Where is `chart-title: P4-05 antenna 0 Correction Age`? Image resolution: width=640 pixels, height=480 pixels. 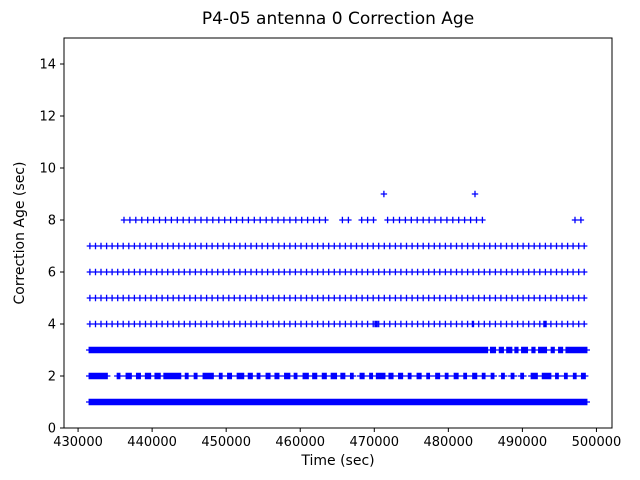
chart-title: P4-05 antenna 0 Correction Age is located at coordinates (338, 19).